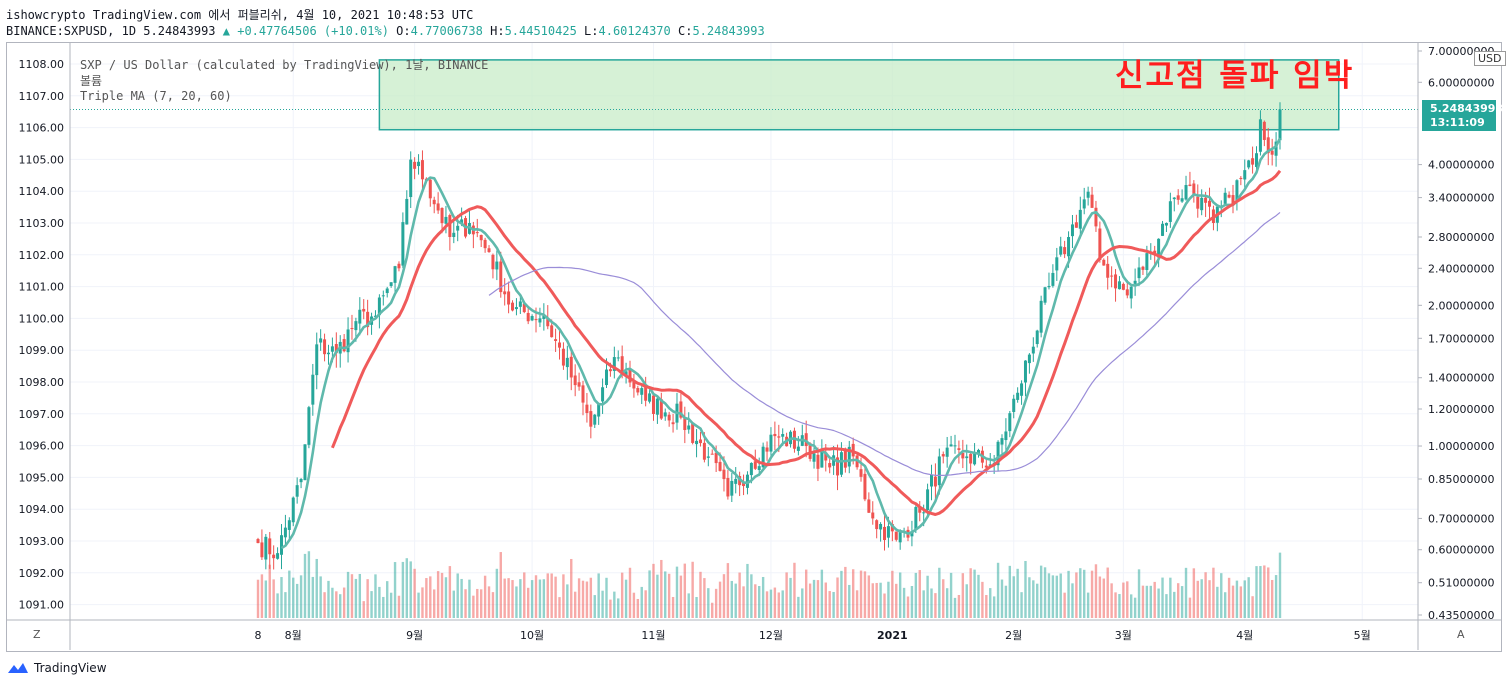 The height and width of the screenshot is (687, 1508). I want to click on last-price-tag: 5.24843993 13:11:09, so click(1462, 115).